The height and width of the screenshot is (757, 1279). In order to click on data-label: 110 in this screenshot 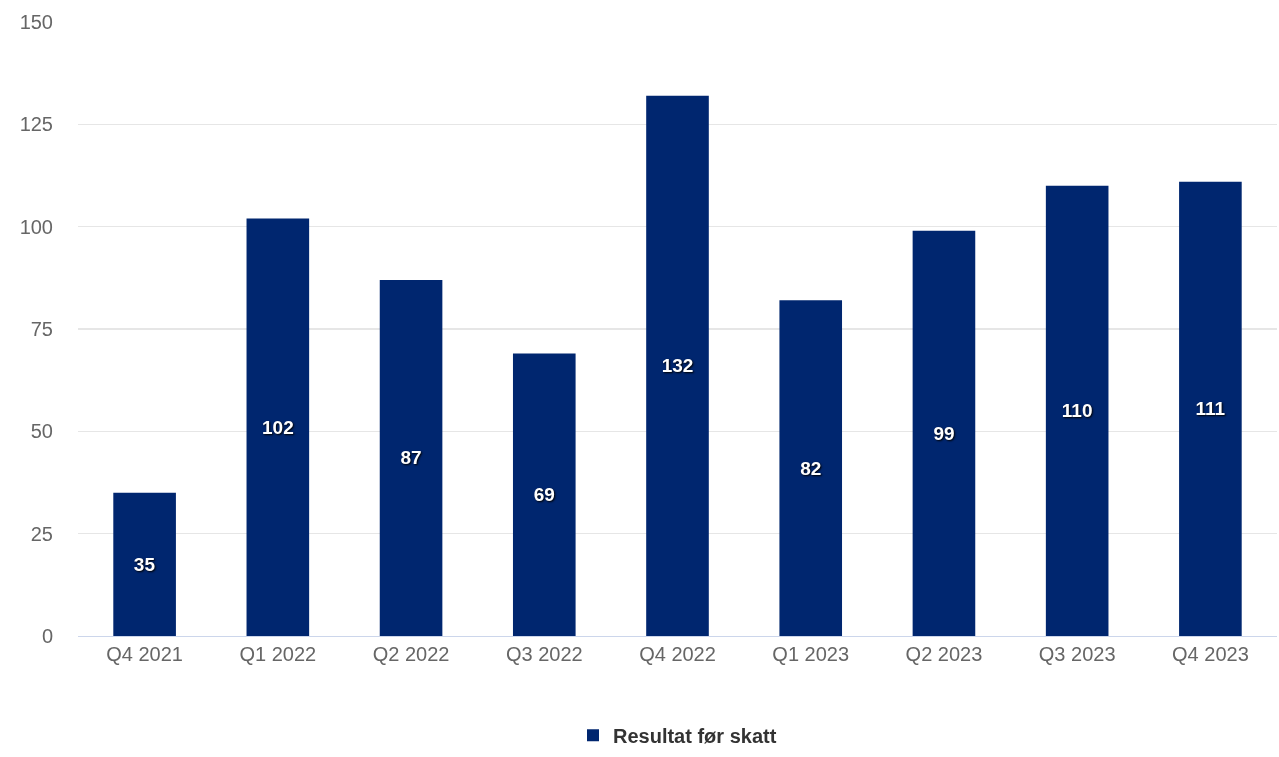, I will do `click(1077, 411)`.